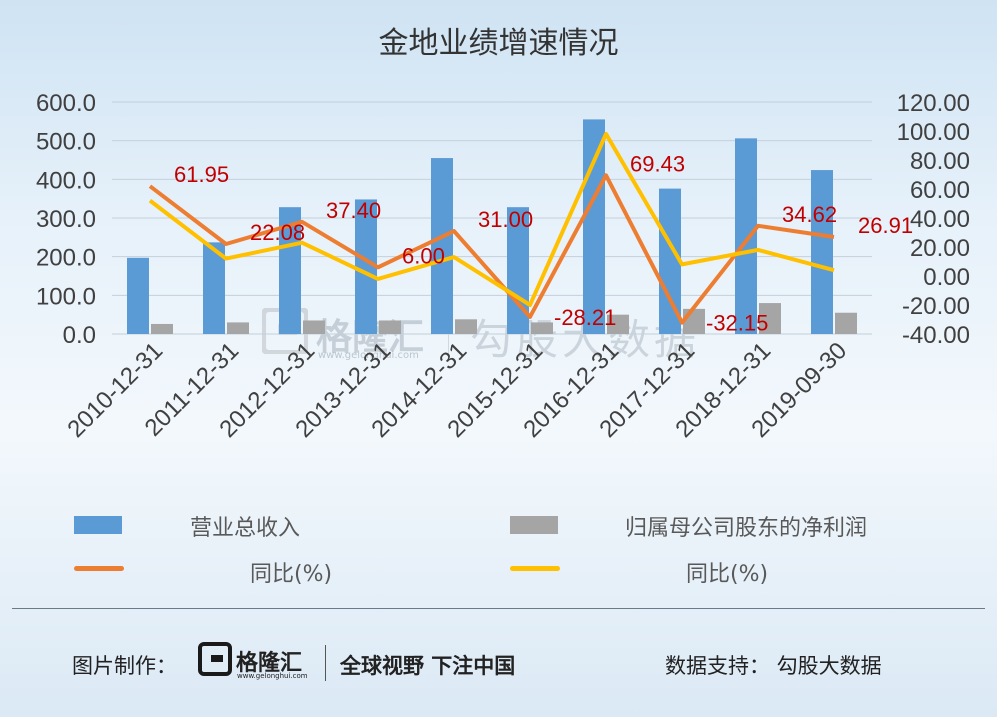 Image resolution: width=997 pixels, height=717 pixels. I want to click on right-axis-tick-label: 80.00, so click(940, 161).